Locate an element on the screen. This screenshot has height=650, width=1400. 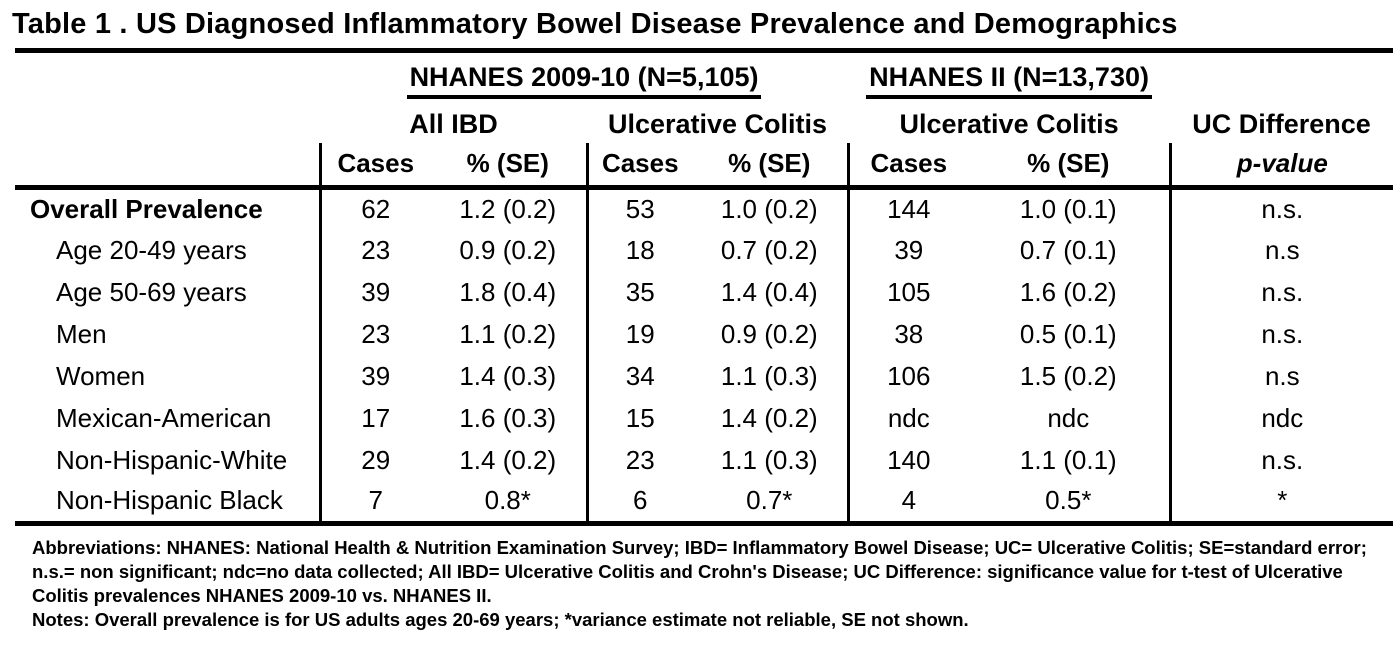
table-cell: 6 is located at coordinates (638, 503).